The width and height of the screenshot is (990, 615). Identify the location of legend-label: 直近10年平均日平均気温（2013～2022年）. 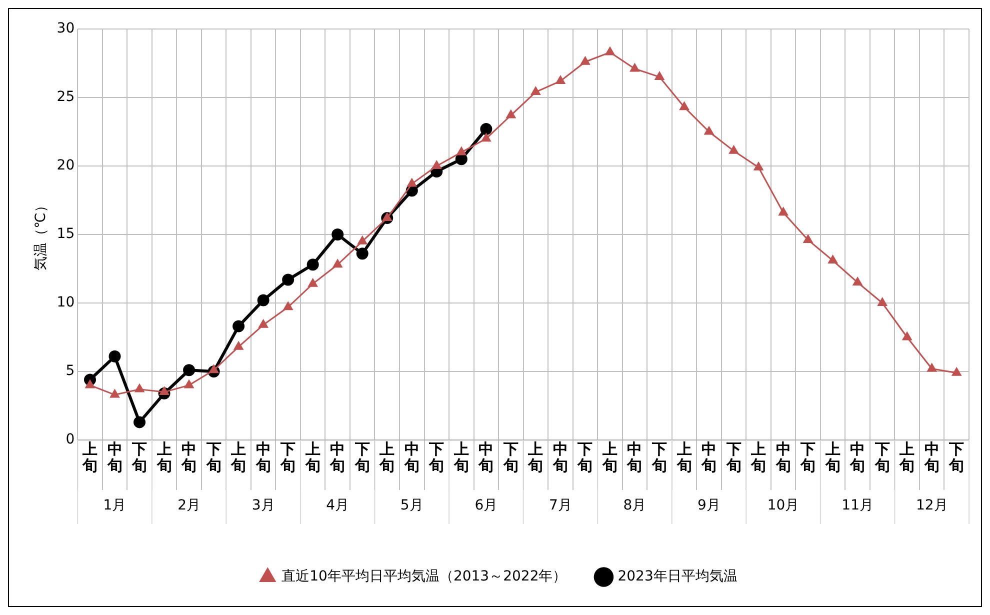
(424, 576).